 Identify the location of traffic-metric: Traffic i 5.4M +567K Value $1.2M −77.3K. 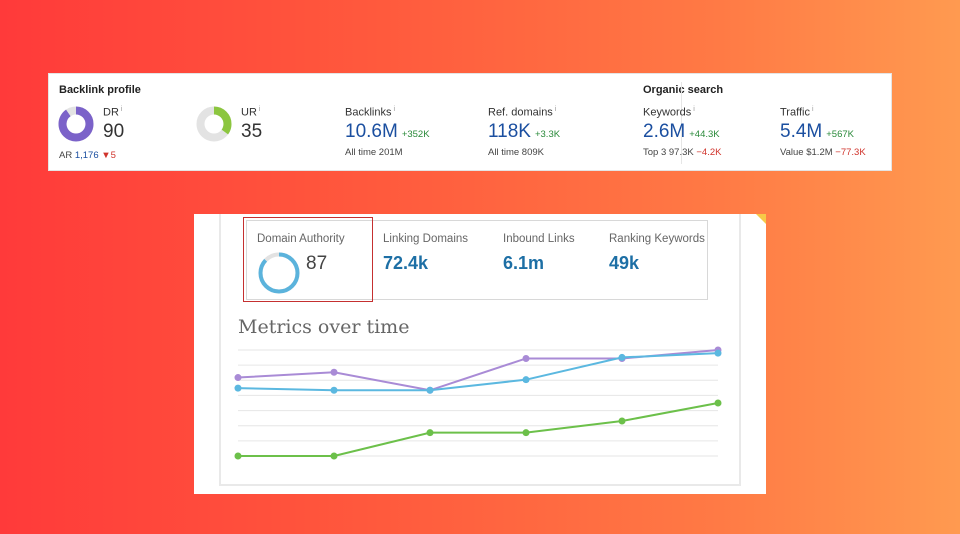
(823, 132).